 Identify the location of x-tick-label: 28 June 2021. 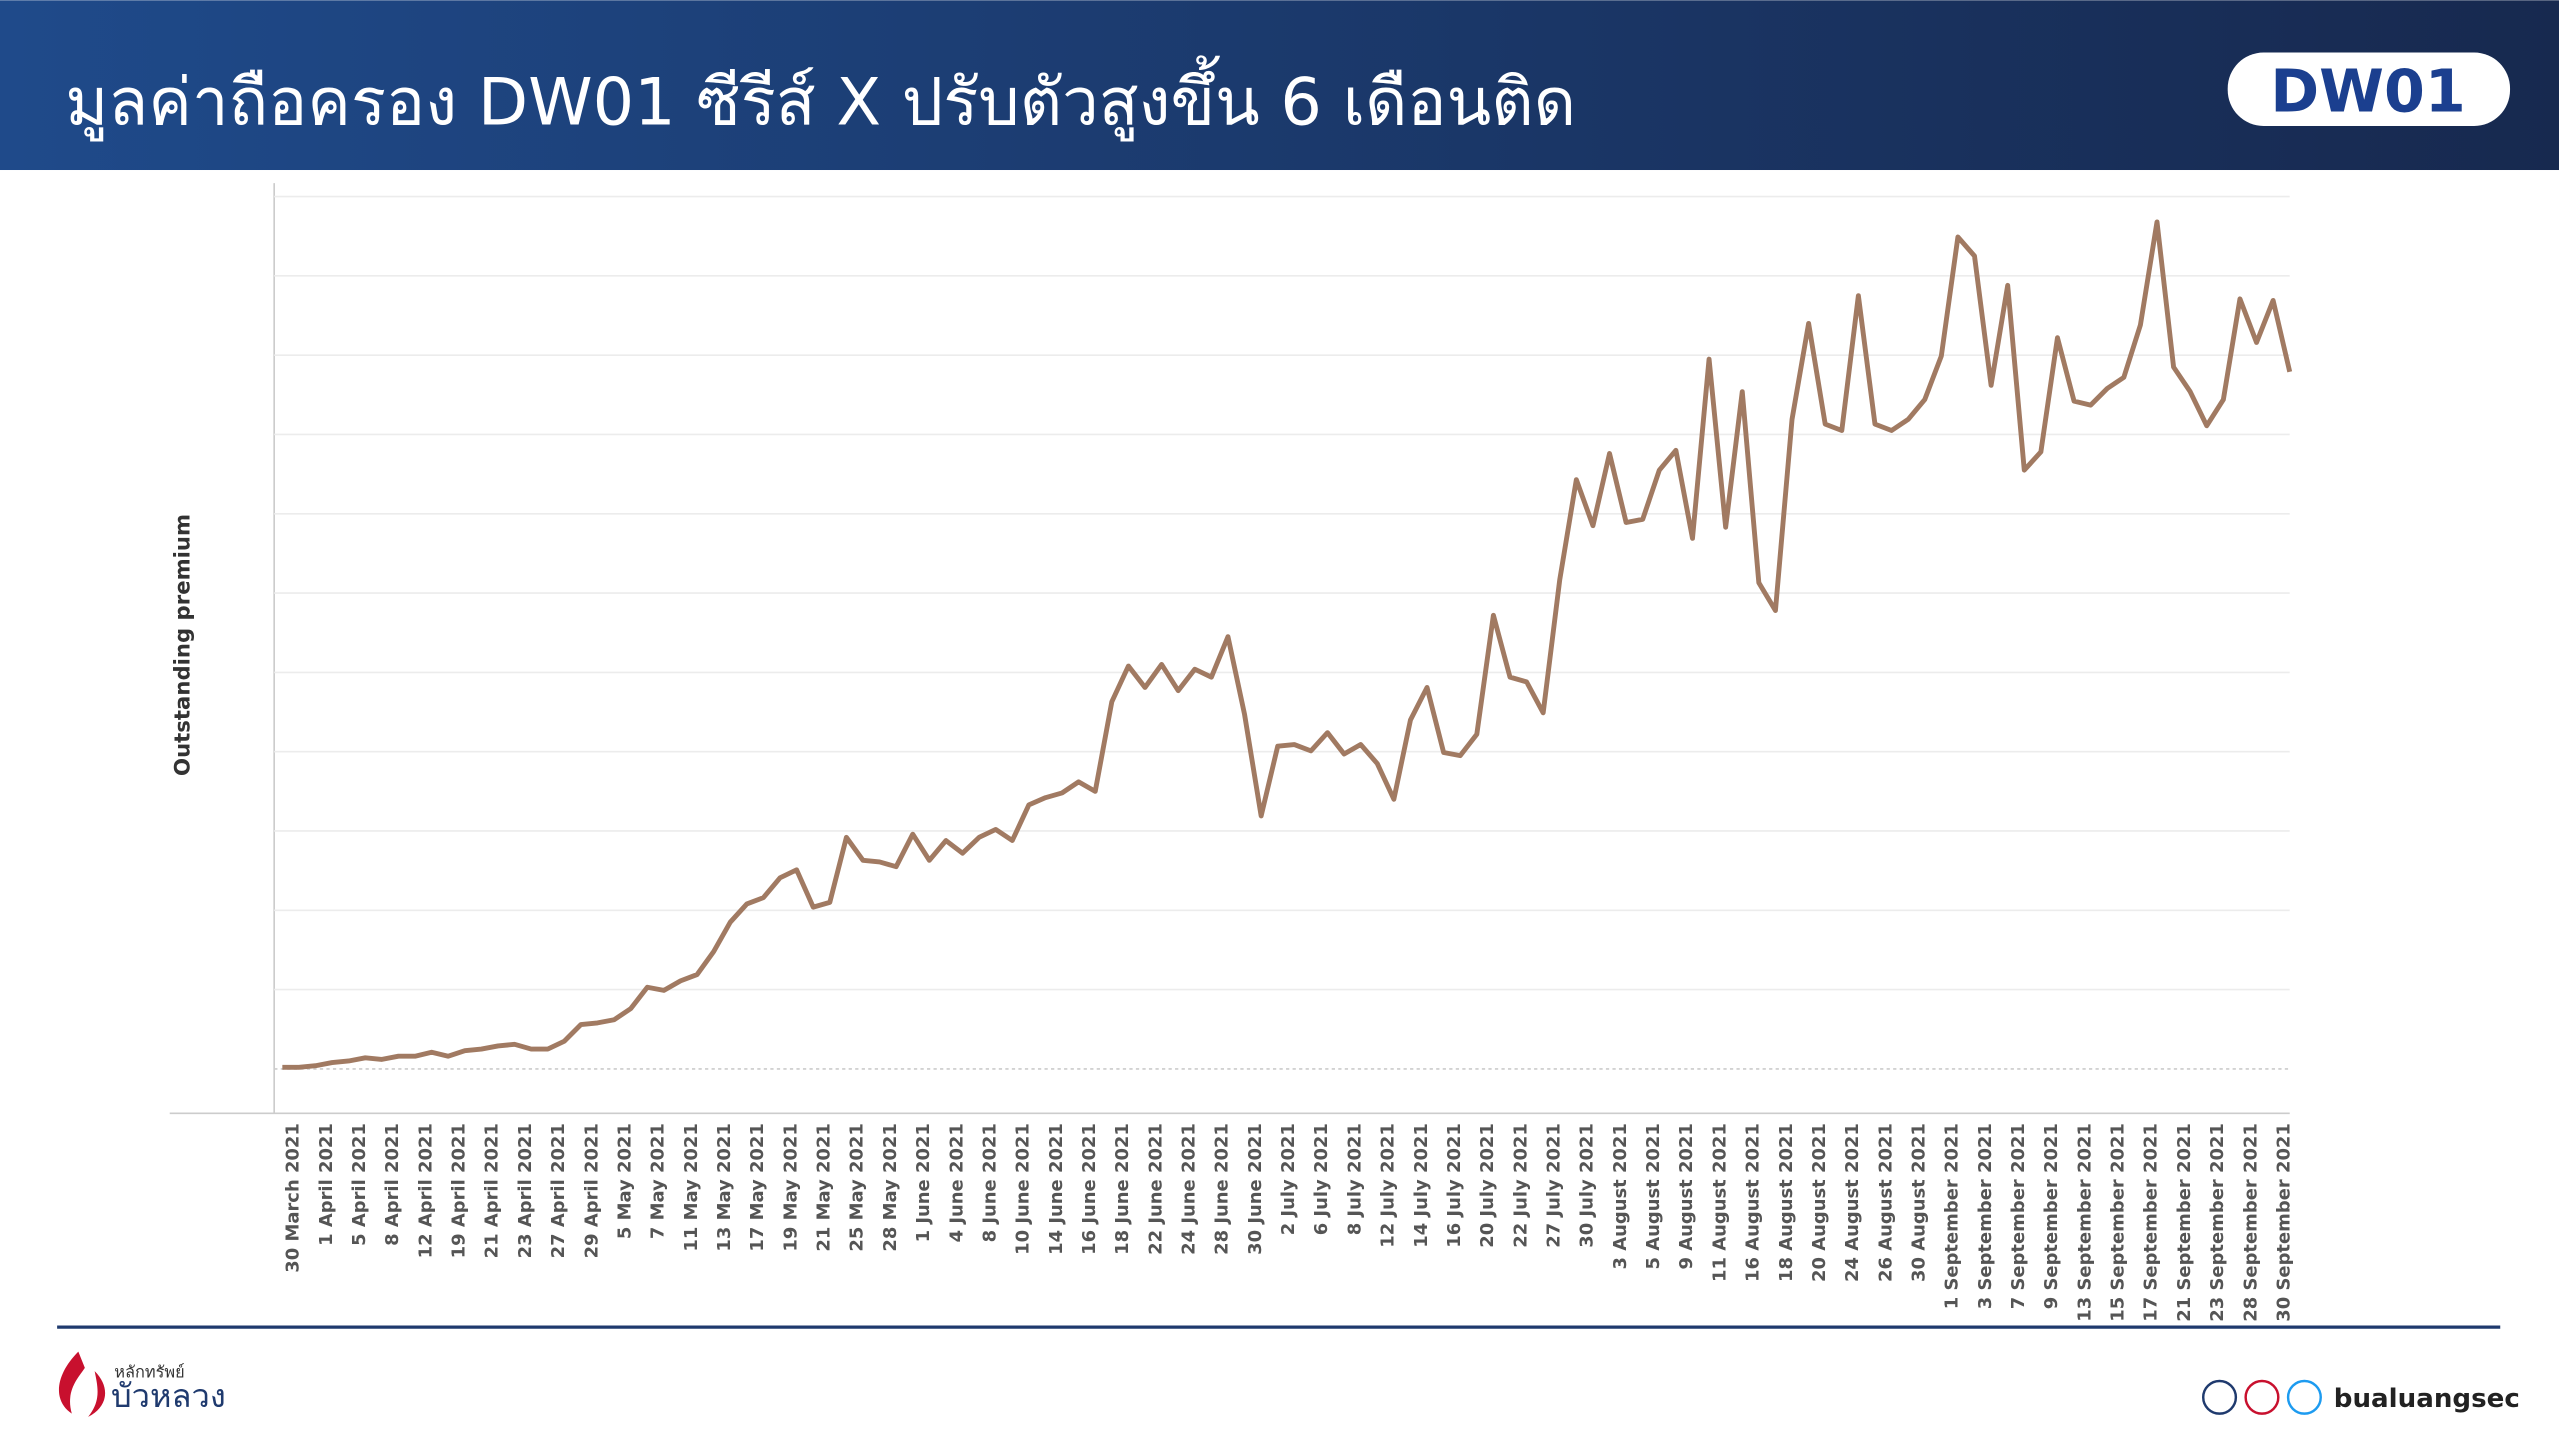
(1222, 1189).